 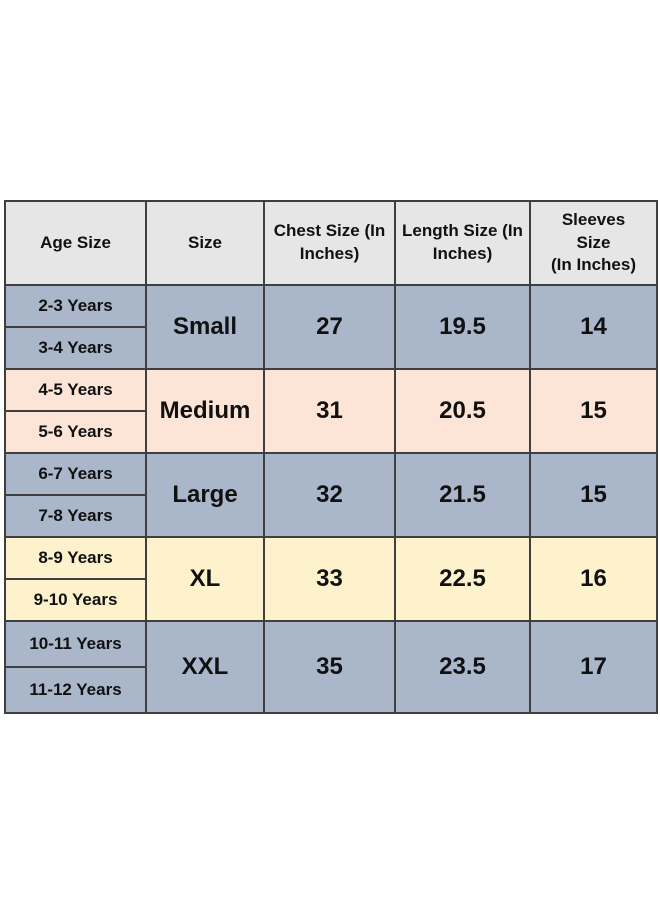 What do you see at coordinates (75, 243) in the screenshot?
I see `header-cell-age-size: Age Size` at bounding box center [75, 243].